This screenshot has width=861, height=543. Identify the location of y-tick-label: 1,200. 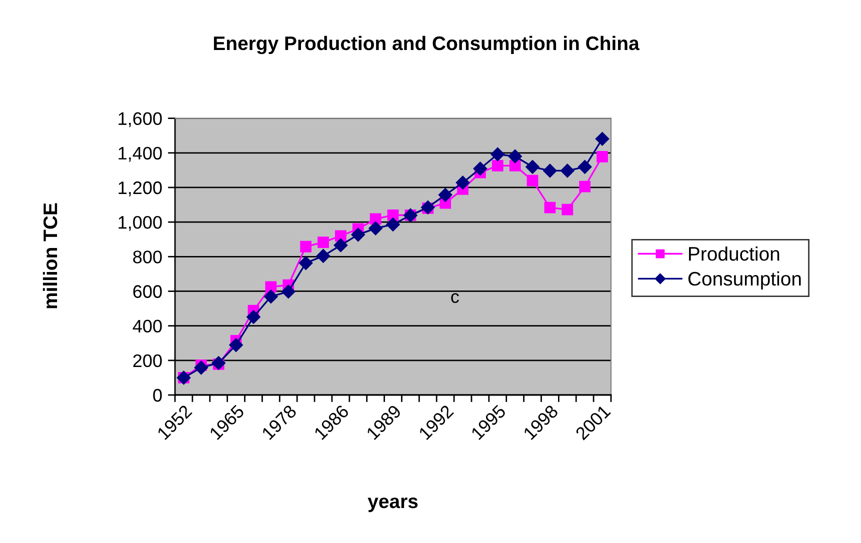
(140, 188).